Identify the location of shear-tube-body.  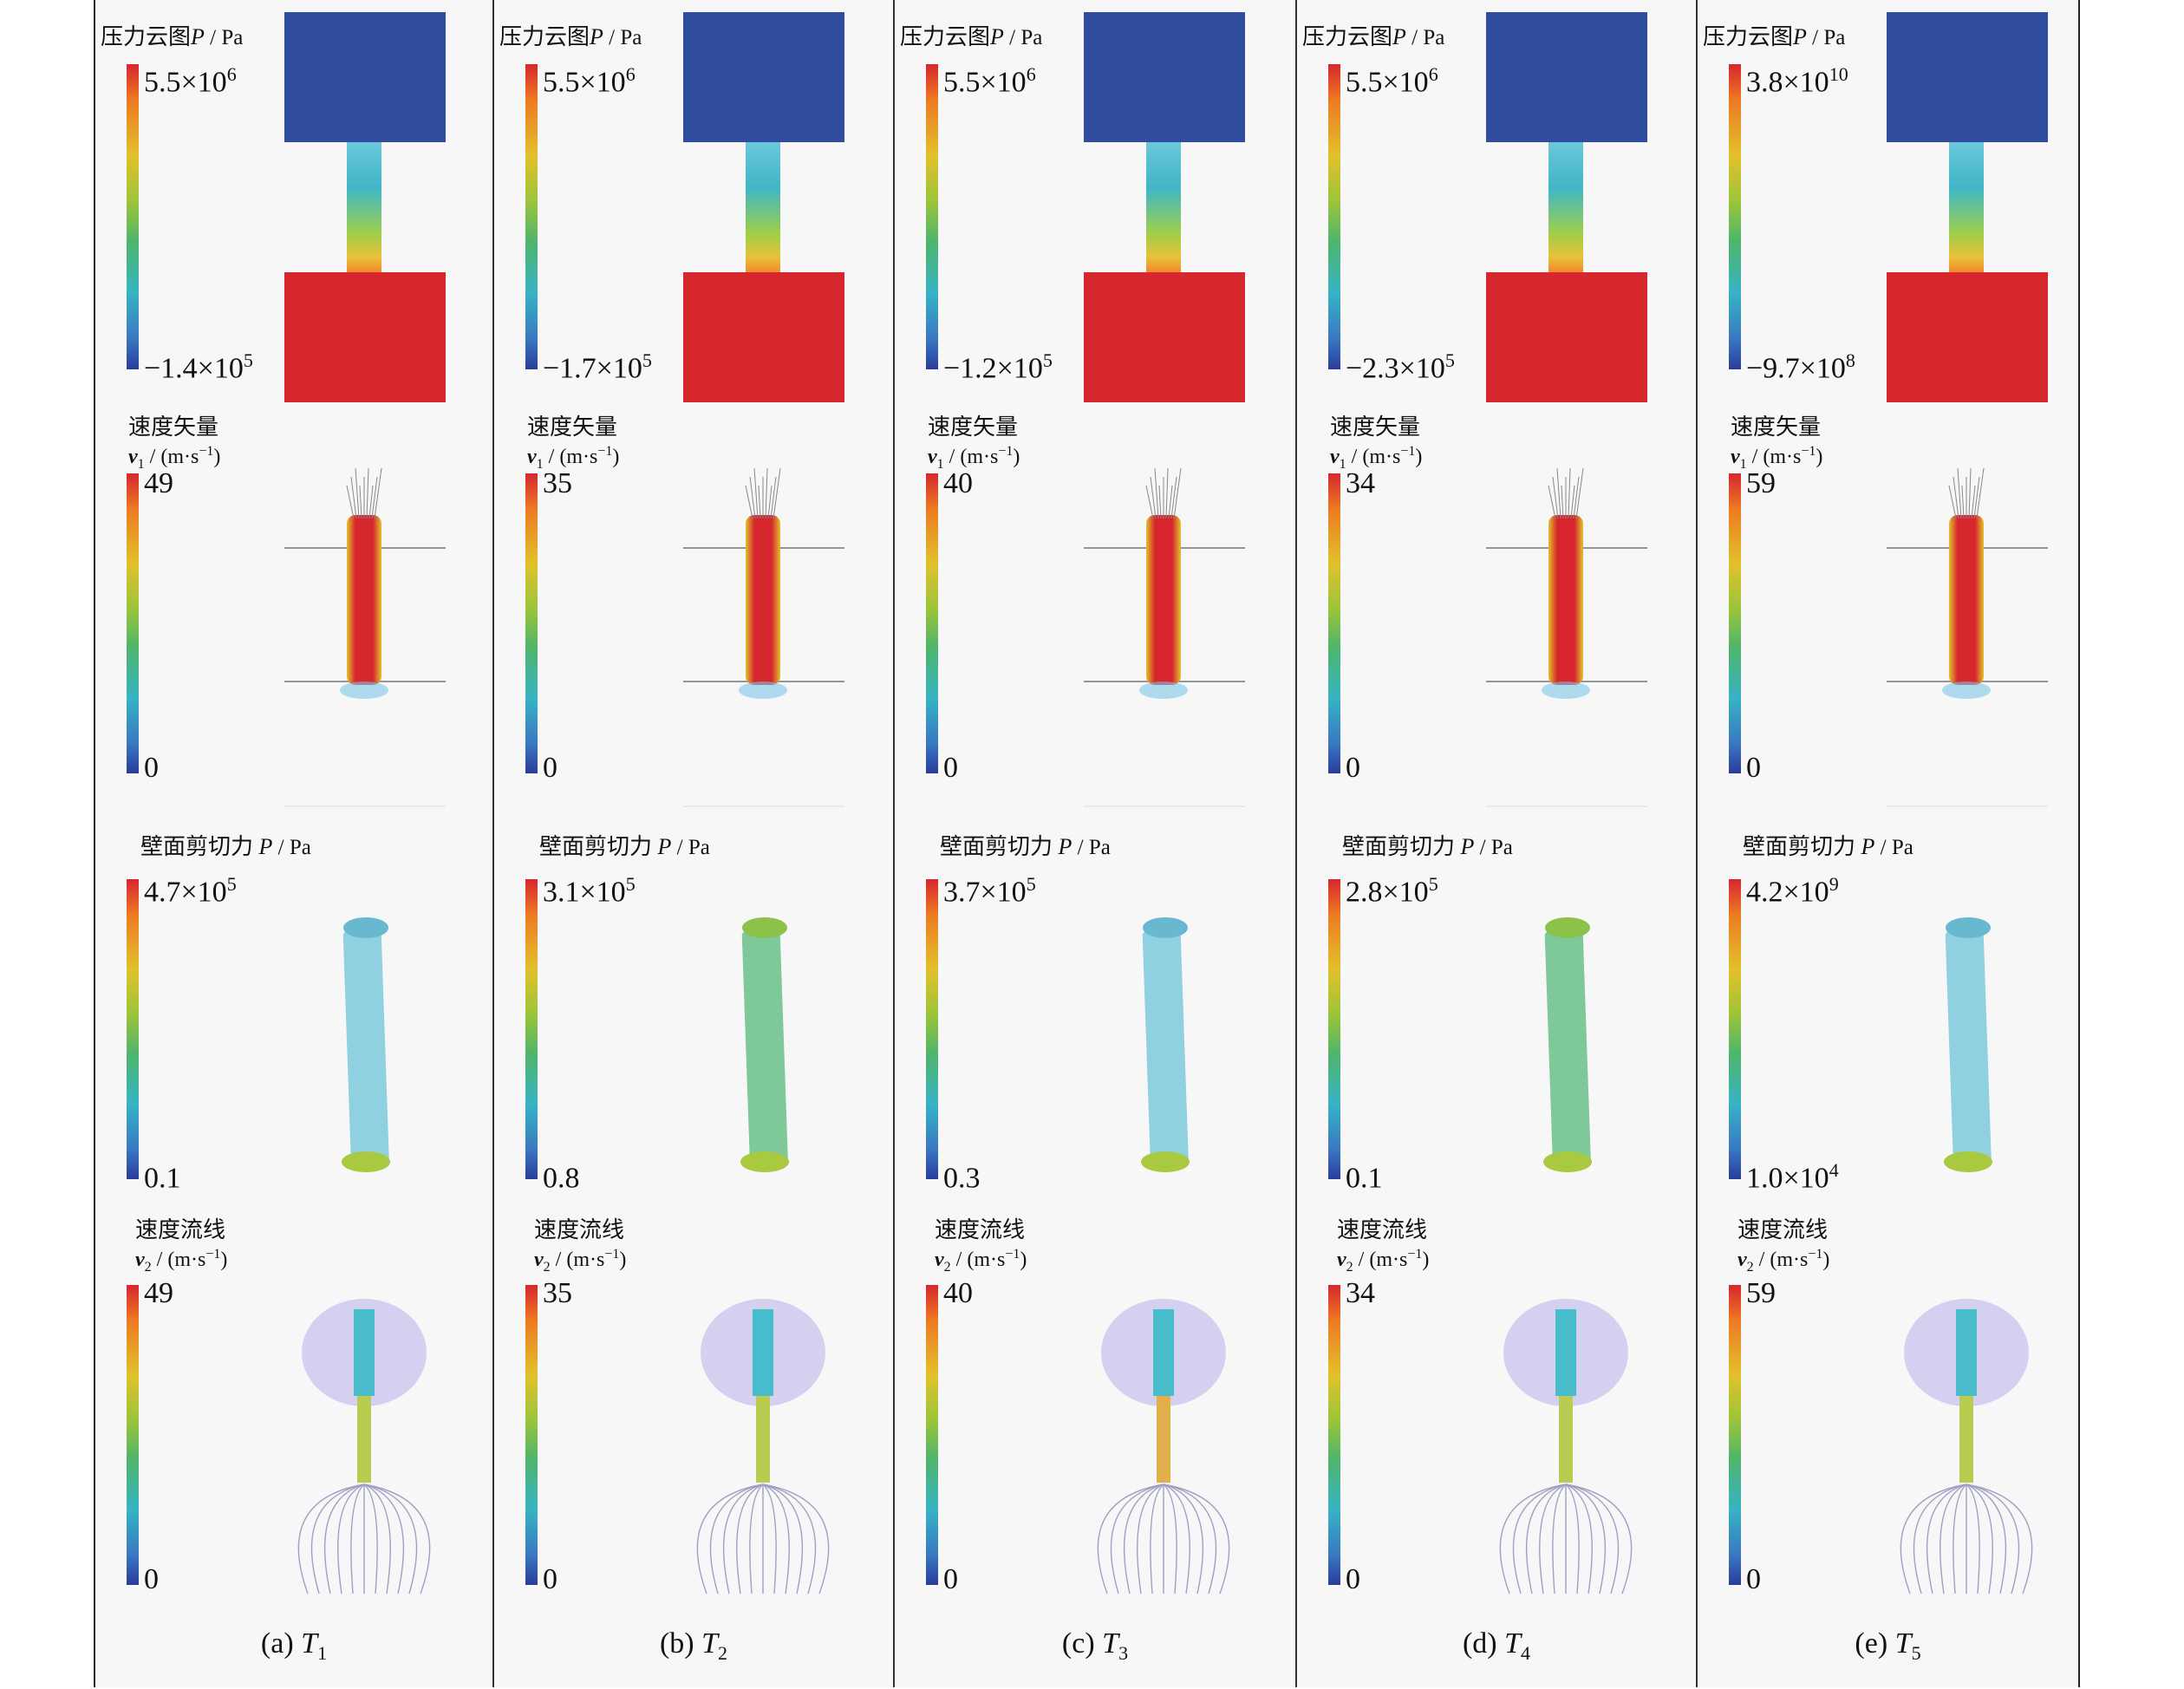
(365, 1048).